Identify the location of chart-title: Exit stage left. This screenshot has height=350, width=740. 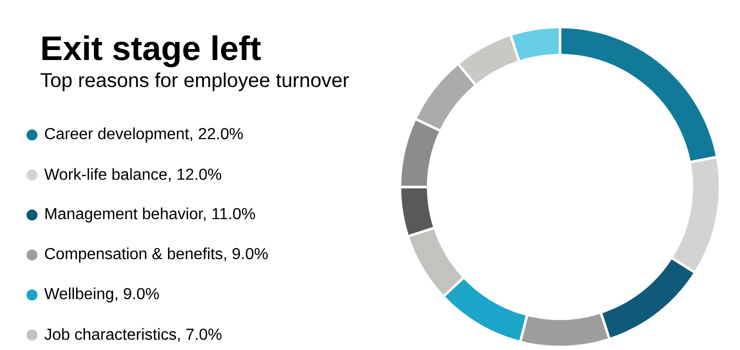
(151, 51).